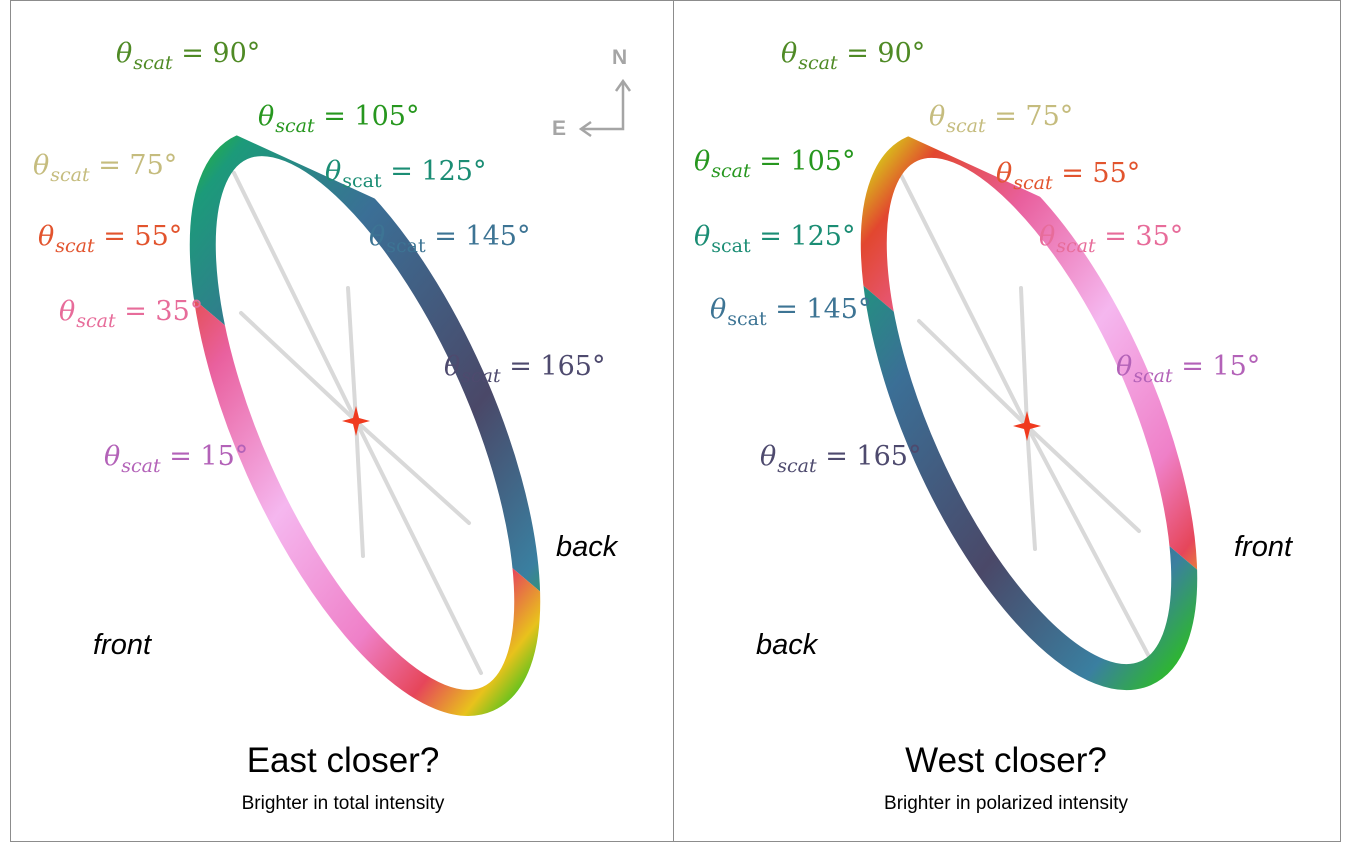  Describe the element at coordinates (1006, 803) in the screenshot. I see `panel-subtitle: Brighter in polarized intensity` at that location.